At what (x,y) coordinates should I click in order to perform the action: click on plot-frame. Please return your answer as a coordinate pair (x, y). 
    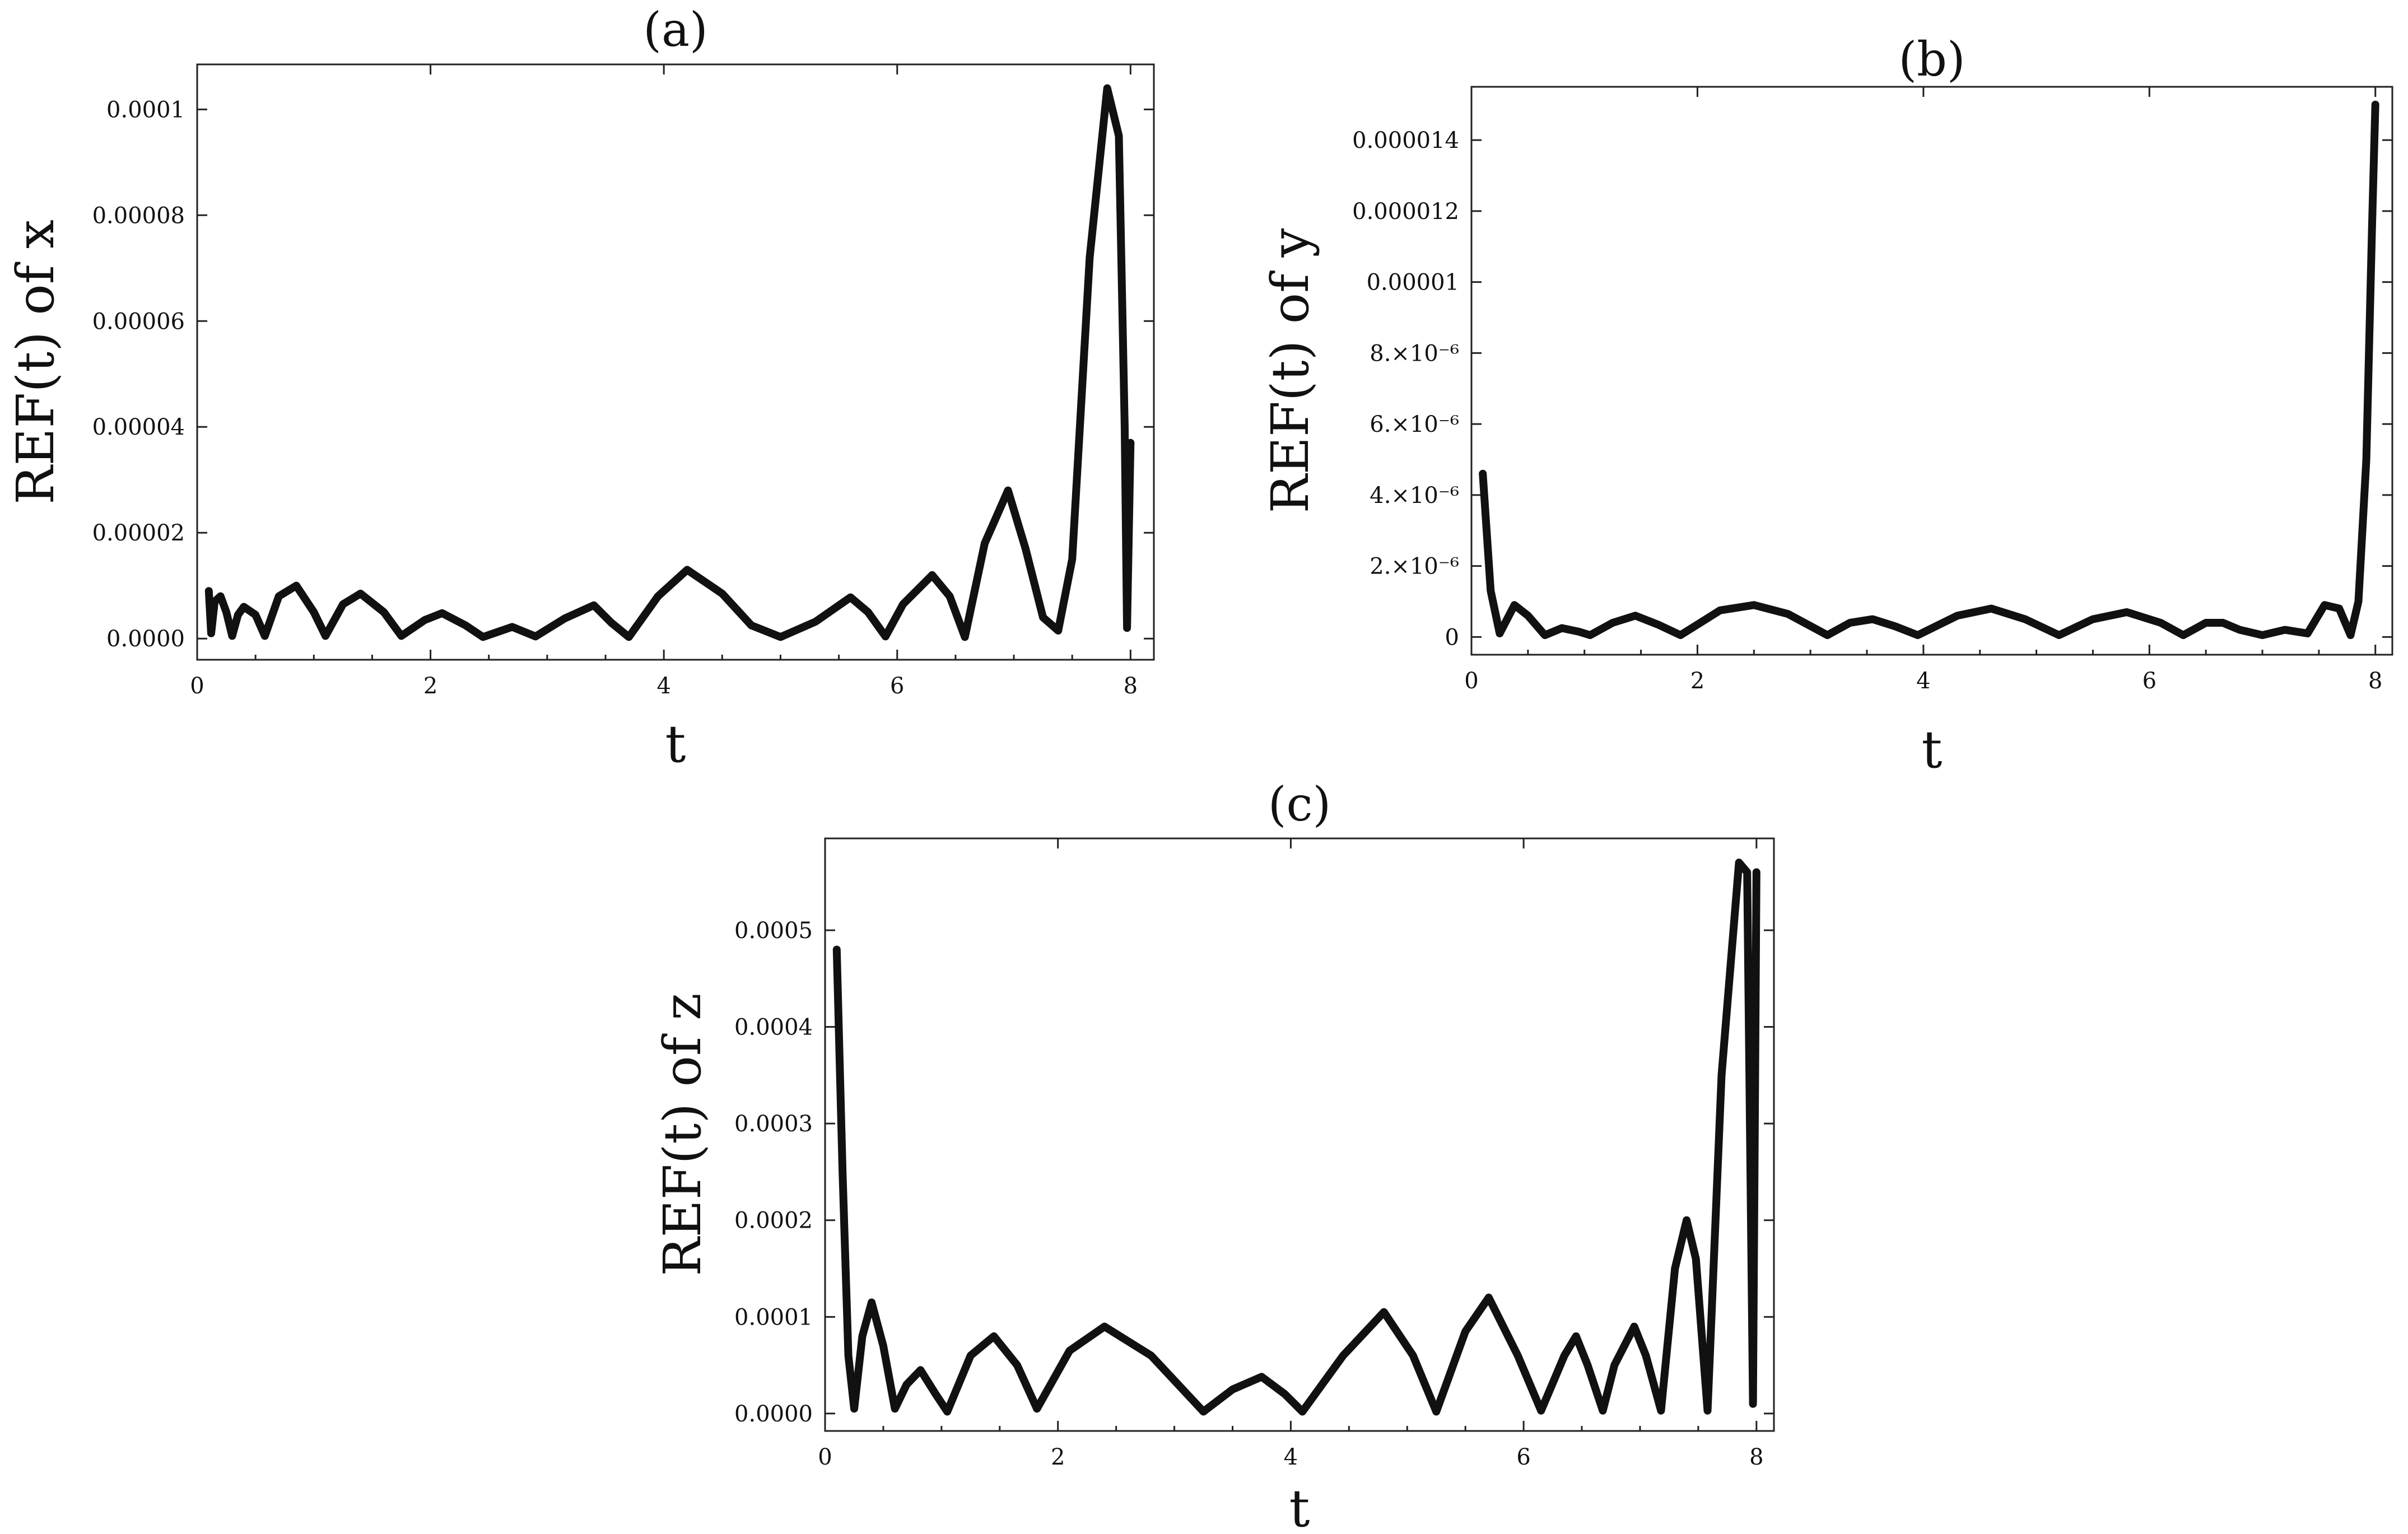
    Looking at the image, I should click on (1931, 371).